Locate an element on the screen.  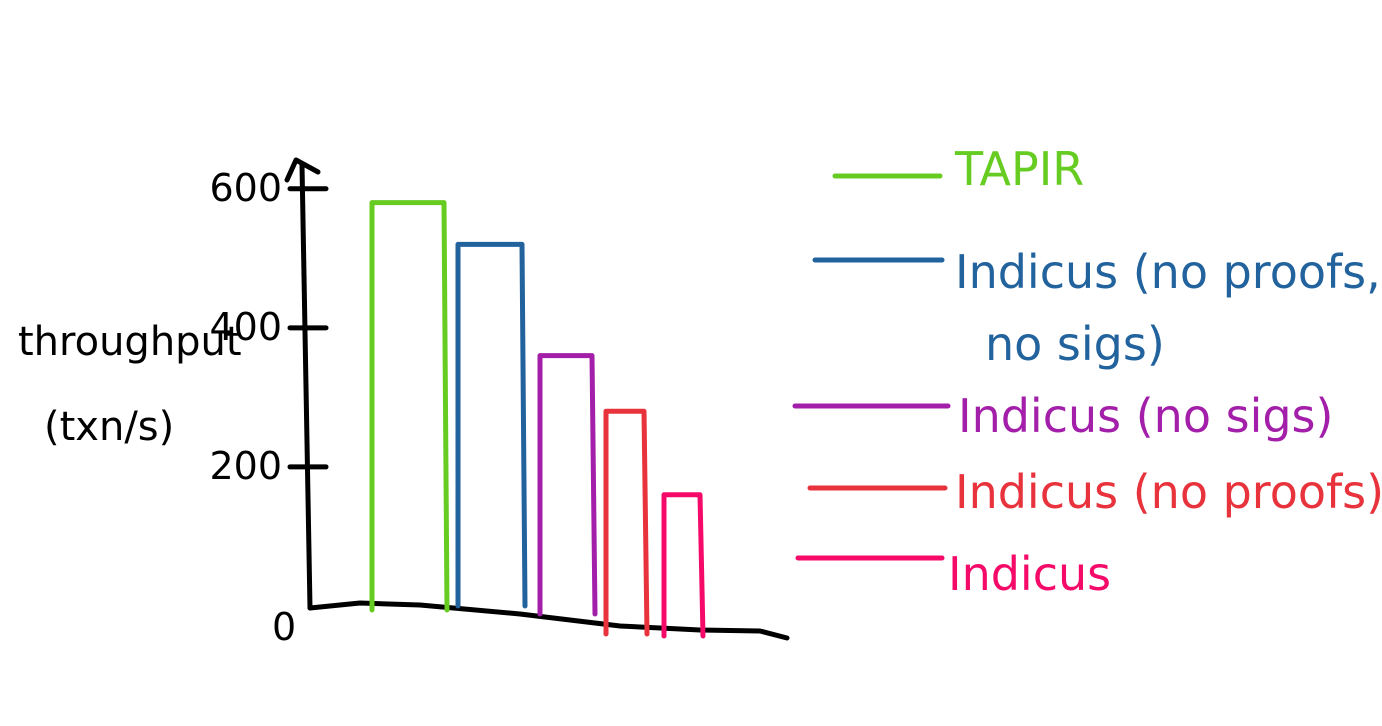
origin-label: 0 is located at coordinates (284, 627).